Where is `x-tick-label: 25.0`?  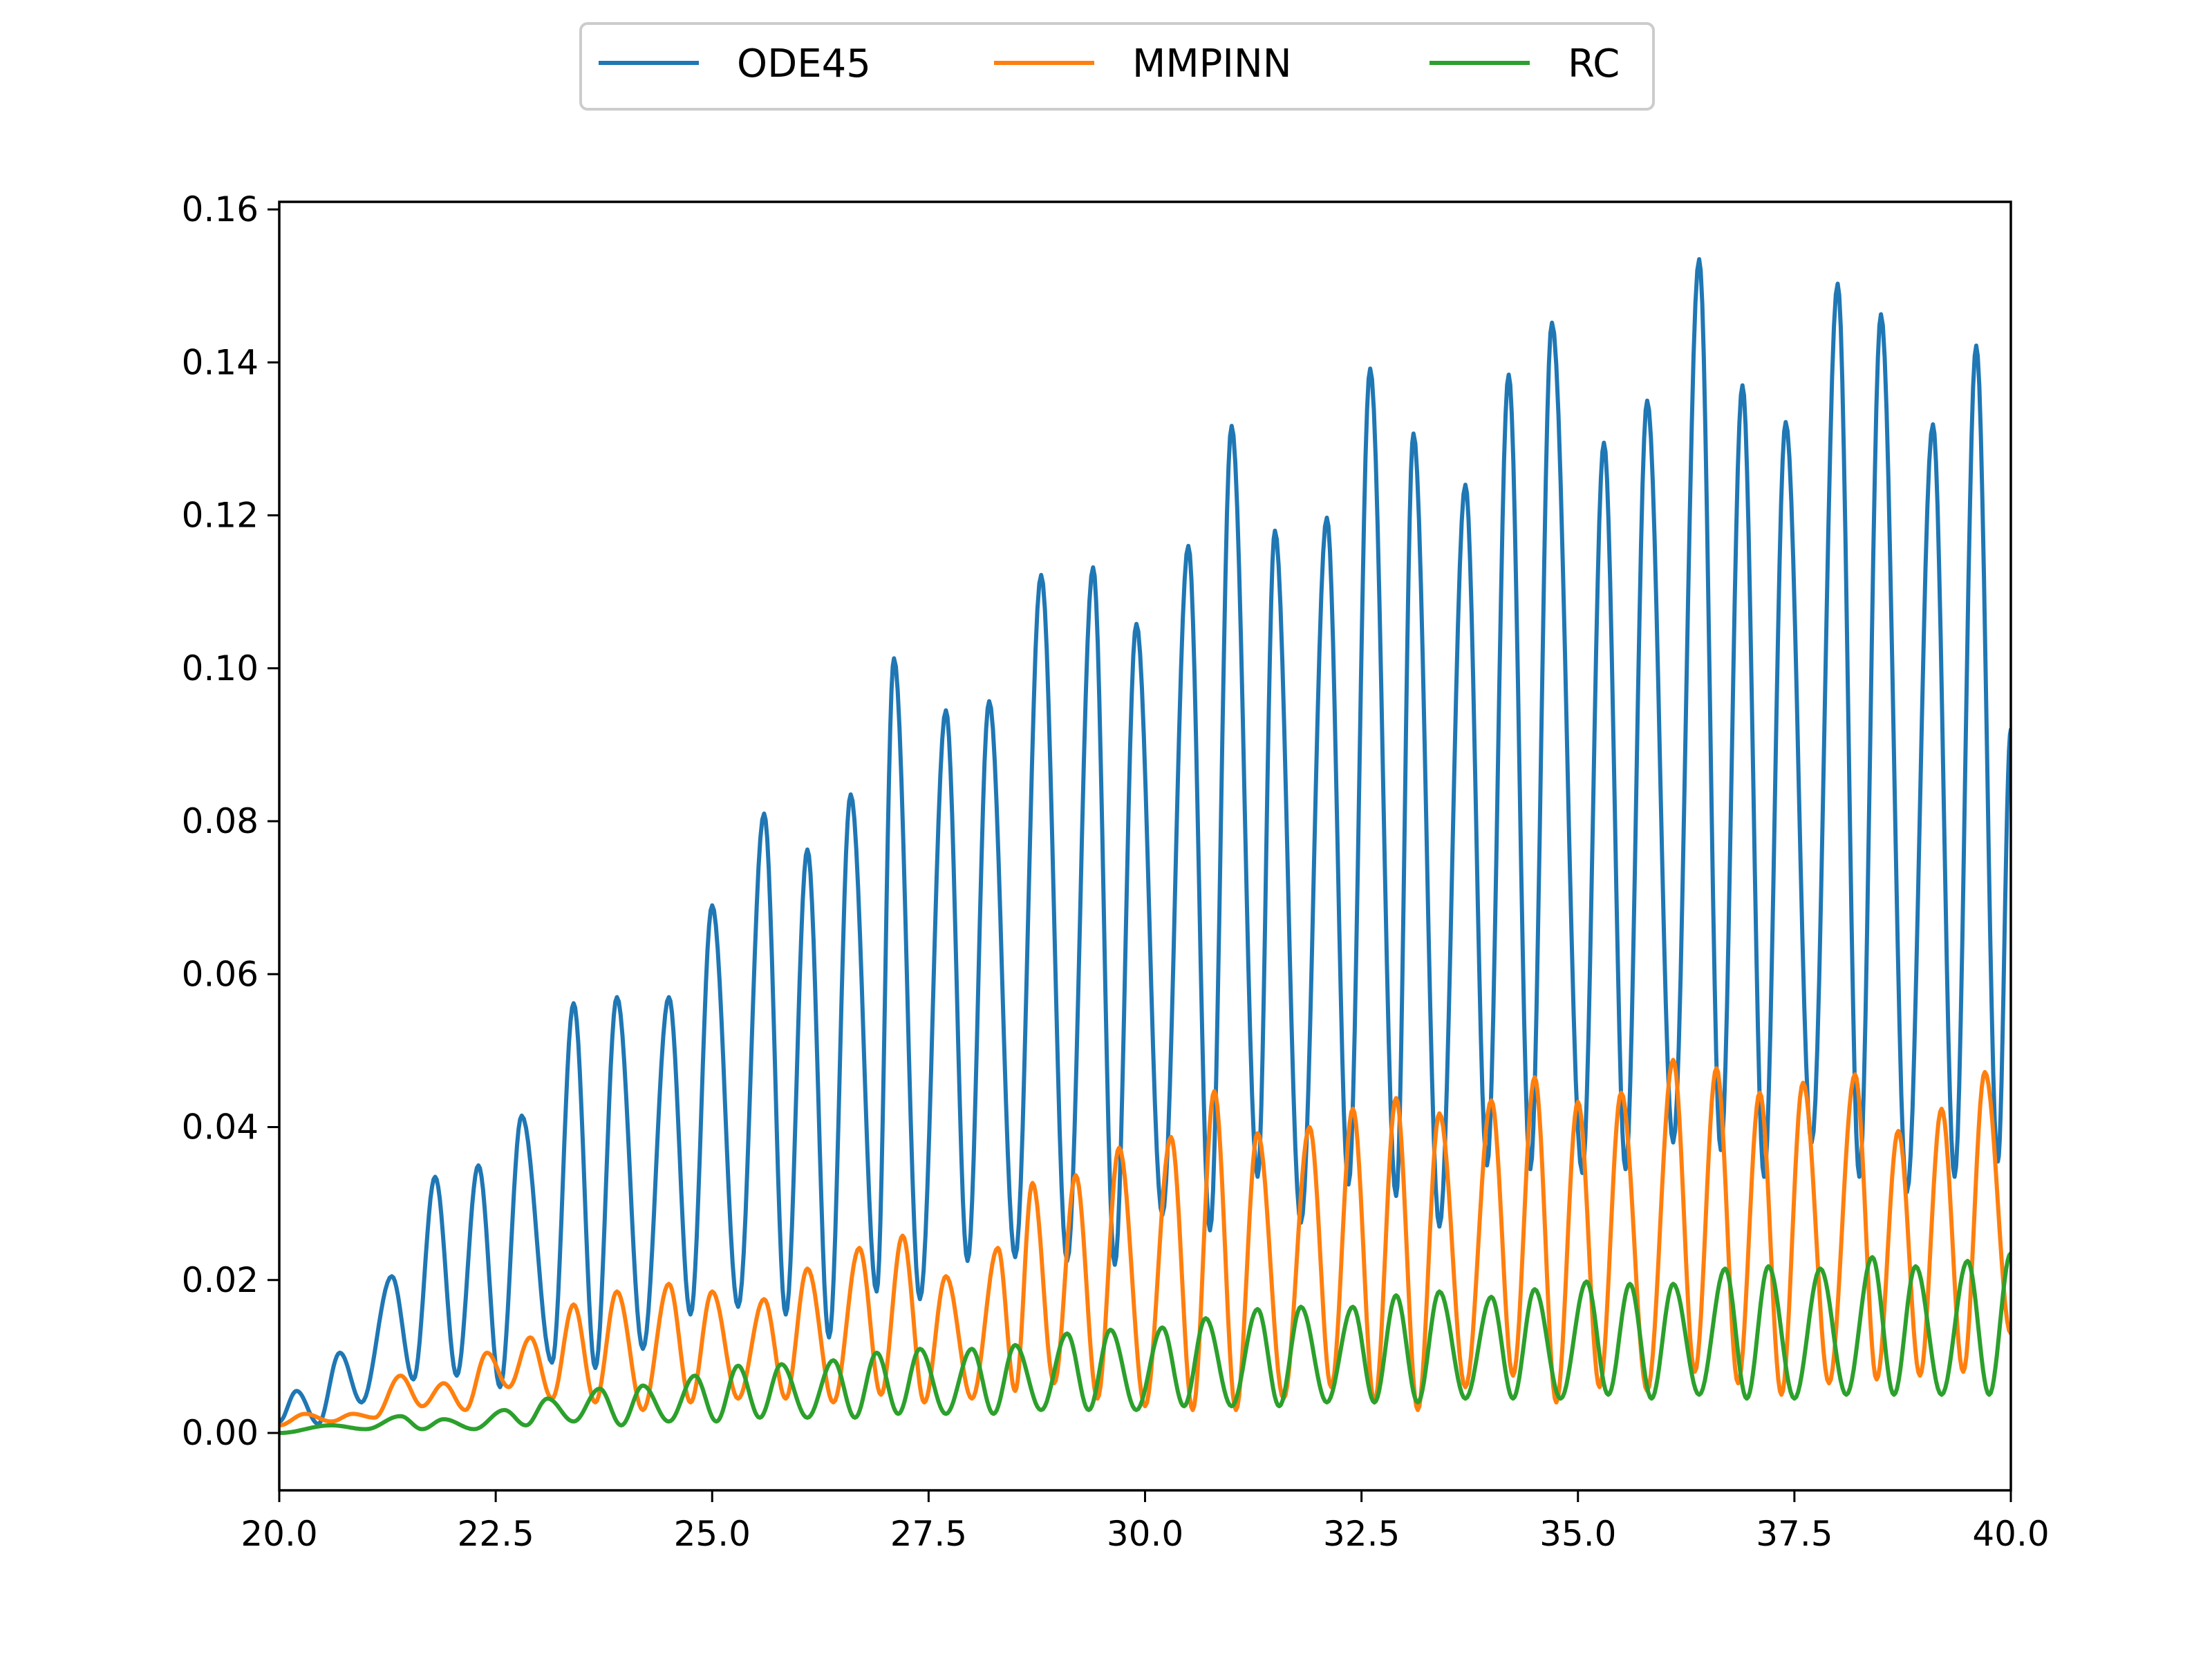
x-tick-label: 25.0 is located at coordinates (712, 1534).